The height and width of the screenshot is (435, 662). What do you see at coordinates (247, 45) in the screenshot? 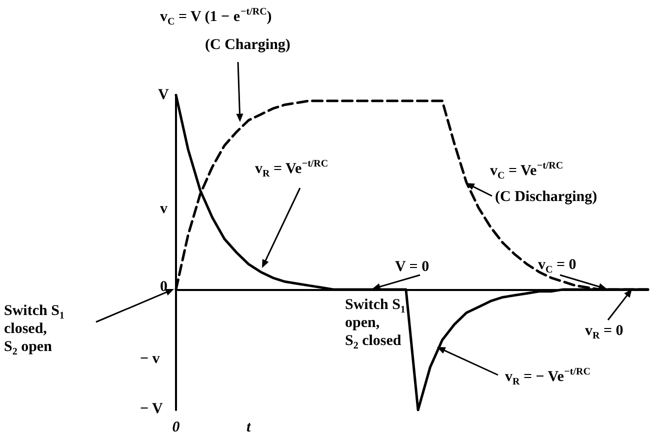
I see `text: (C Charging)` at bounding box center [247, 45].